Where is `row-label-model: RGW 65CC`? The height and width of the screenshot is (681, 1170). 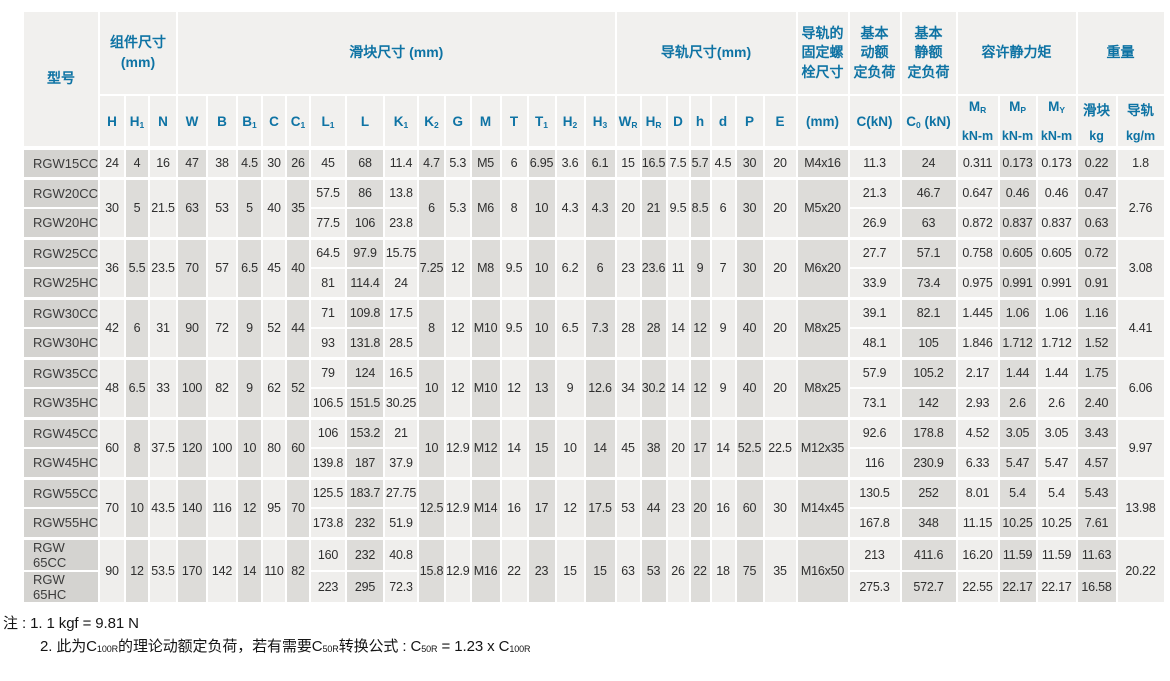 row-label-model: RGW 65CC is located at coordinates (61, 554).